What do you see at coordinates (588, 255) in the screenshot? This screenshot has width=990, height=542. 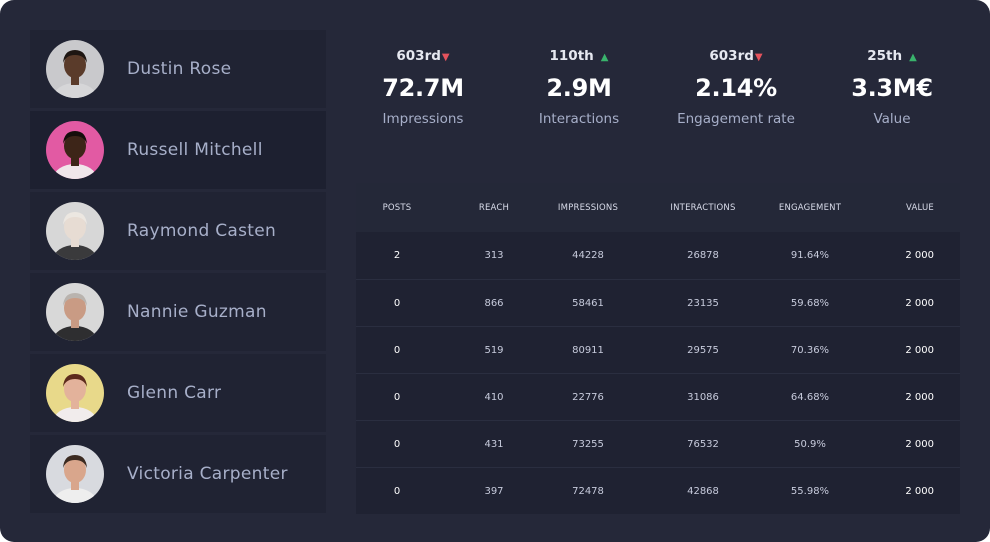 I see `impressions-cell: 44228` at bounding box center [588, 255].